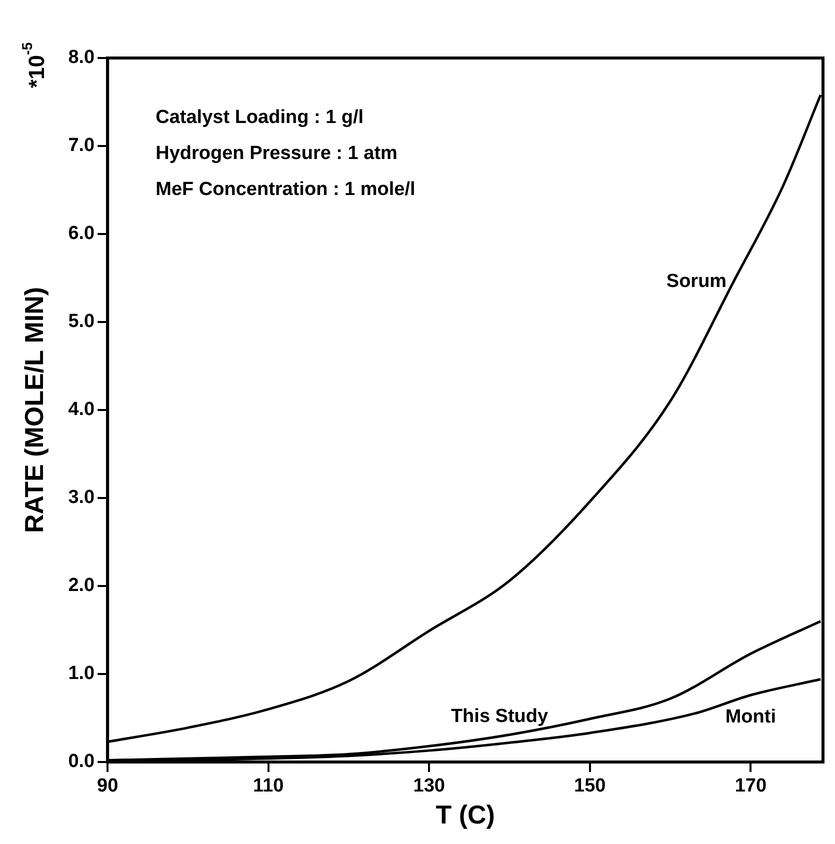 This screenshot has width=835, height=844. I want to click on y-tick-label: 1.0, so click(81, 673).